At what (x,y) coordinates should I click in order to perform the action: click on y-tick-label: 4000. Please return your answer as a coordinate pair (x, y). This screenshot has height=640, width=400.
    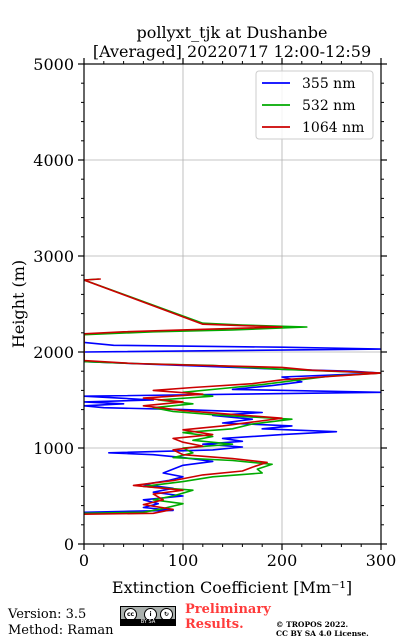
    Looking at the image, I should click on (53, 160).